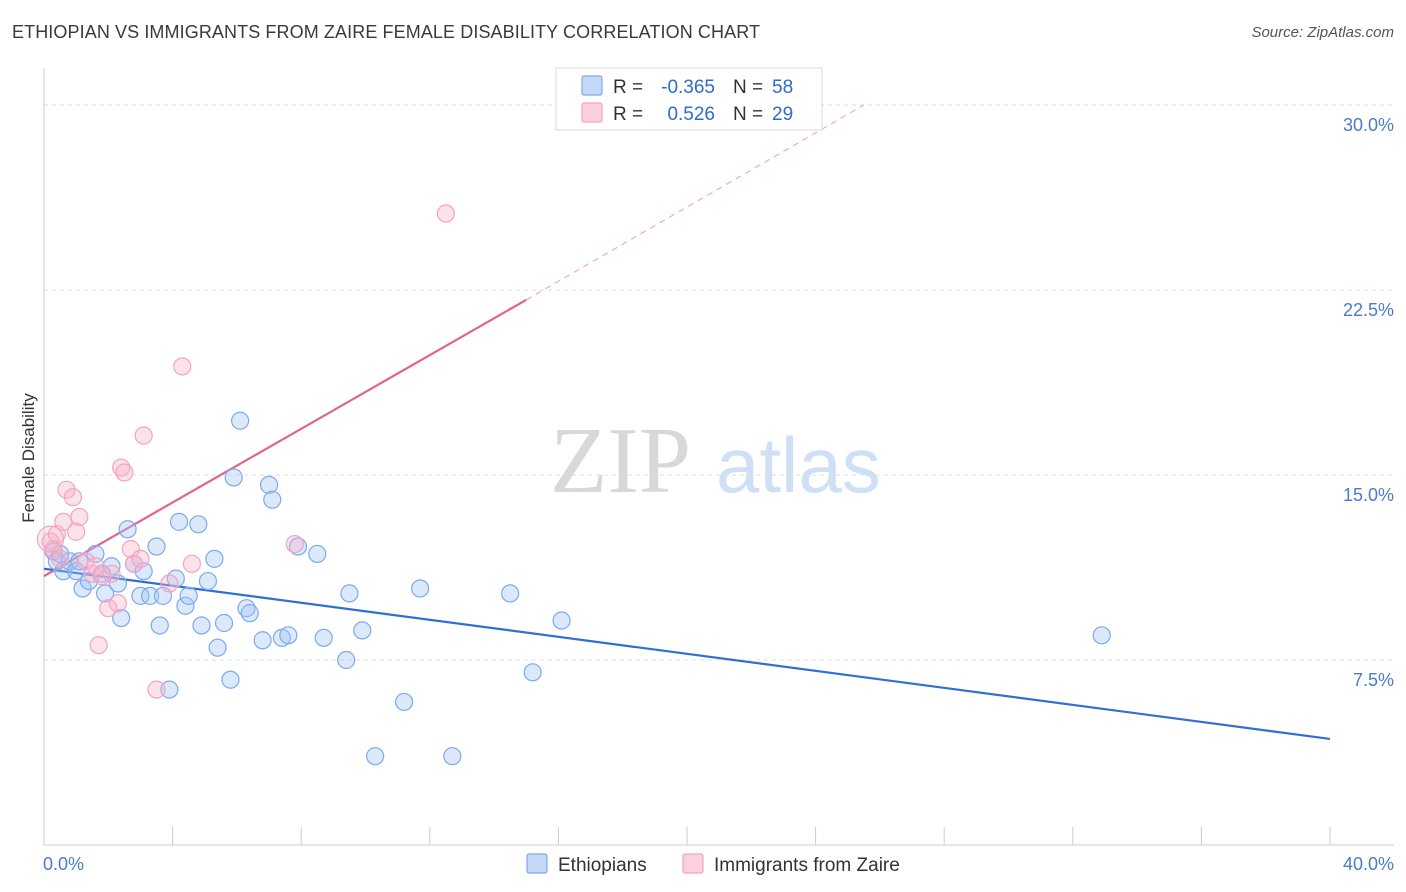 This screenshot has height=892, width=1406. I want to click on legend-r-value-ethiopians: -0.365, so click(688, 87).